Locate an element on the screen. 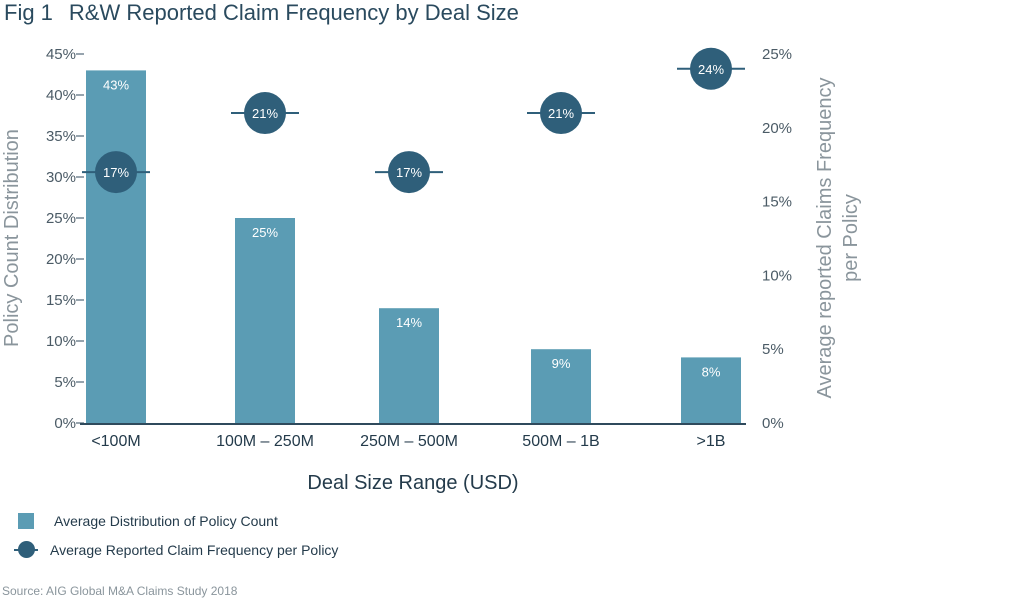 This screenshot has width=1024, height=602. left-tick-label: 10% is located at coordinates (61, 341).